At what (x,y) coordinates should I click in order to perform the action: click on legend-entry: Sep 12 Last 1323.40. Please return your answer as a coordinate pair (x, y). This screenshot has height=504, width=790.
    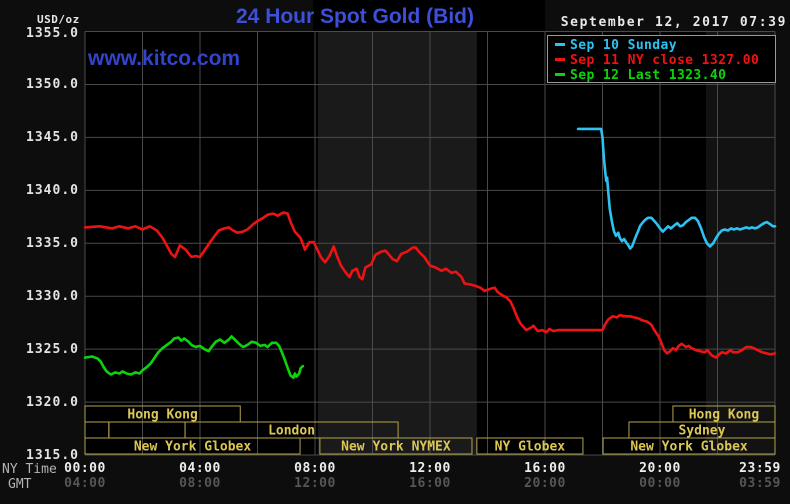
    Looking at the image, I should click on (661, 75).